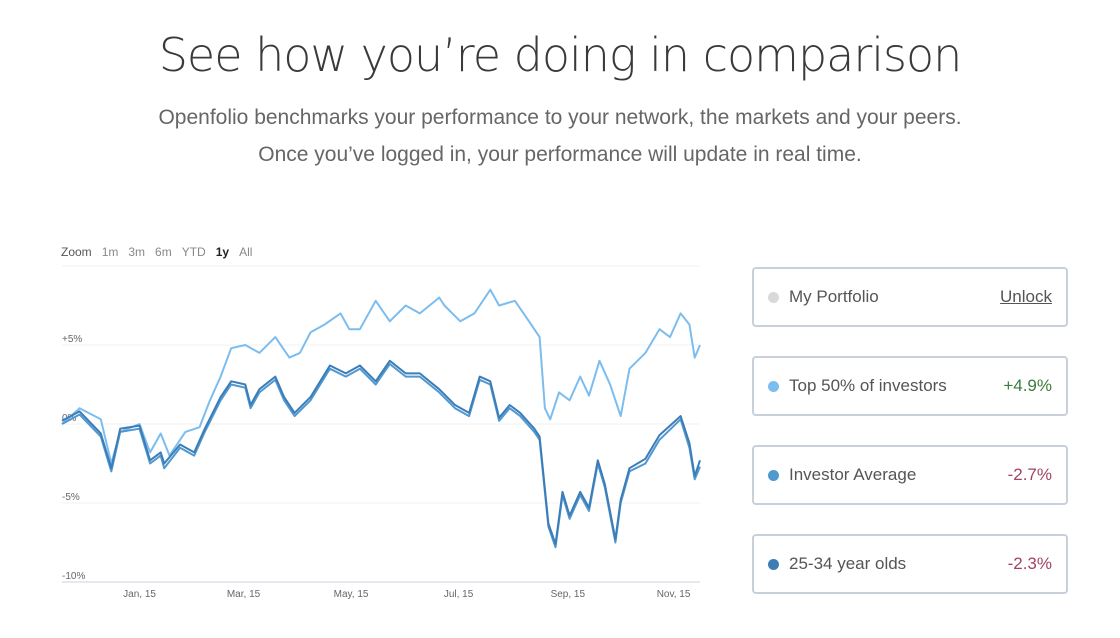  I want to click on zoom-1y: 1y, so click(222, 252).